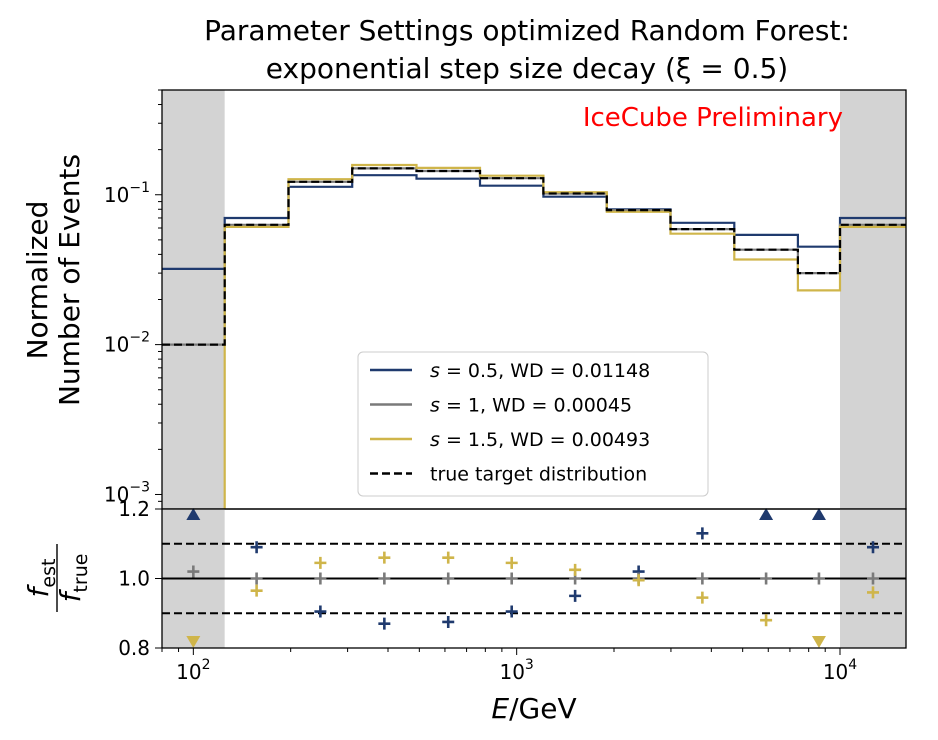 The width and height of the screenshot is (938, 740). I want to click on x-axis-label-var: E, so click(500, 708).